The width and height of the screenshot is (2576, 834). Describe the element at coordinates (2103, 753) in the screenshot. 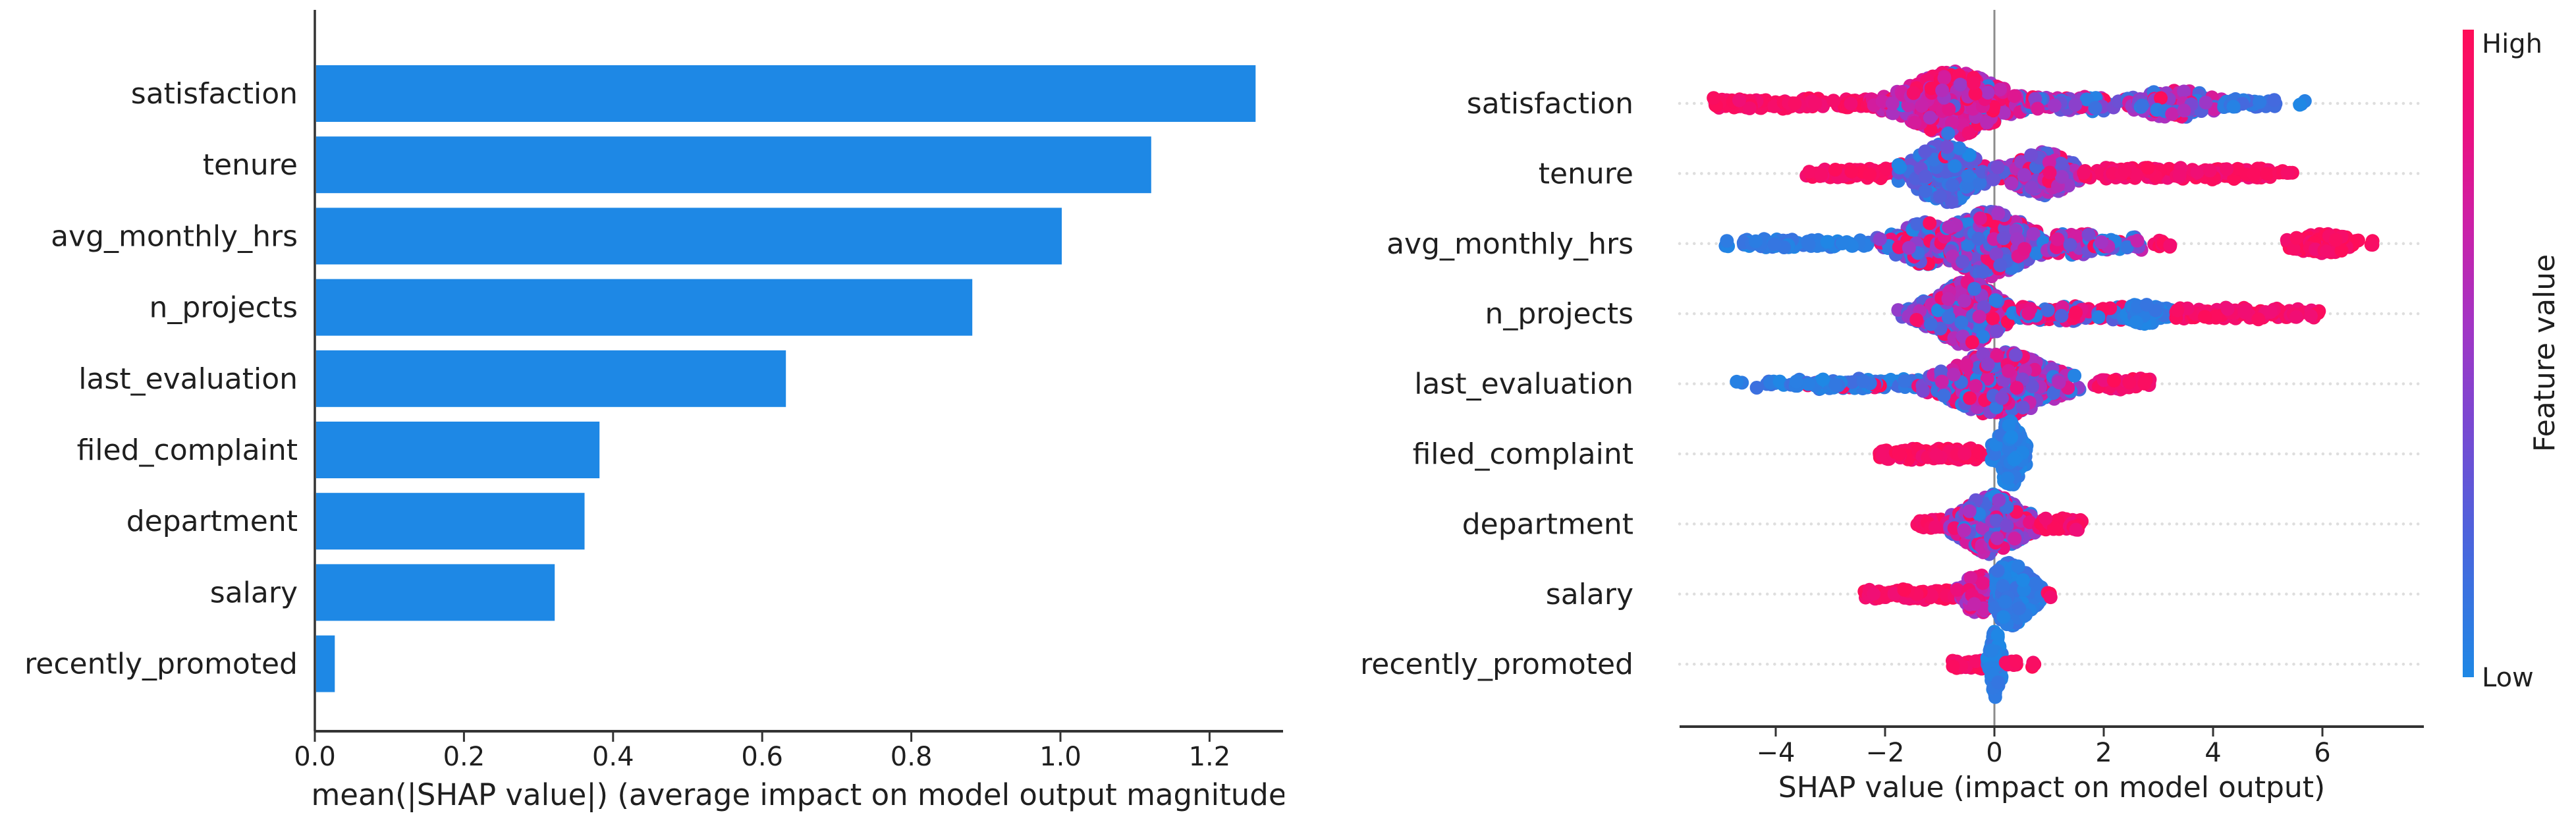

I see `x-tick-label: 2` at that location.